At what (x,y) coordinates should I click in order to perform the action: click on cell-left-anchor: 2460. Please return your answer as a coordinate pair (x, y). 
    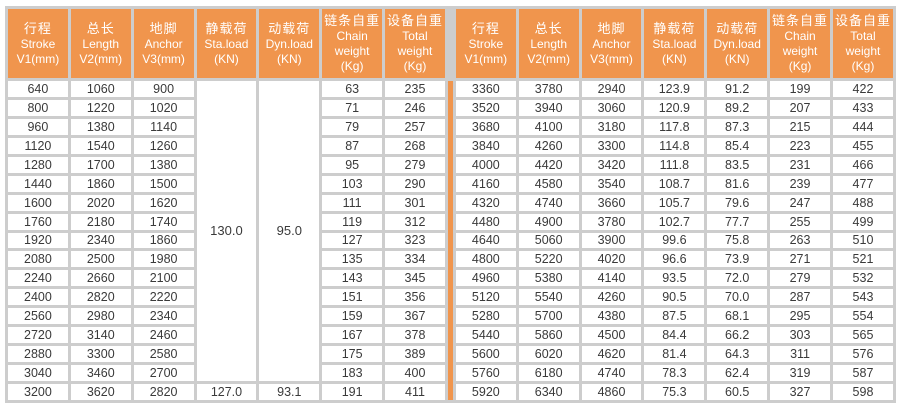
    Looking at the image, I should click on (163, 335).